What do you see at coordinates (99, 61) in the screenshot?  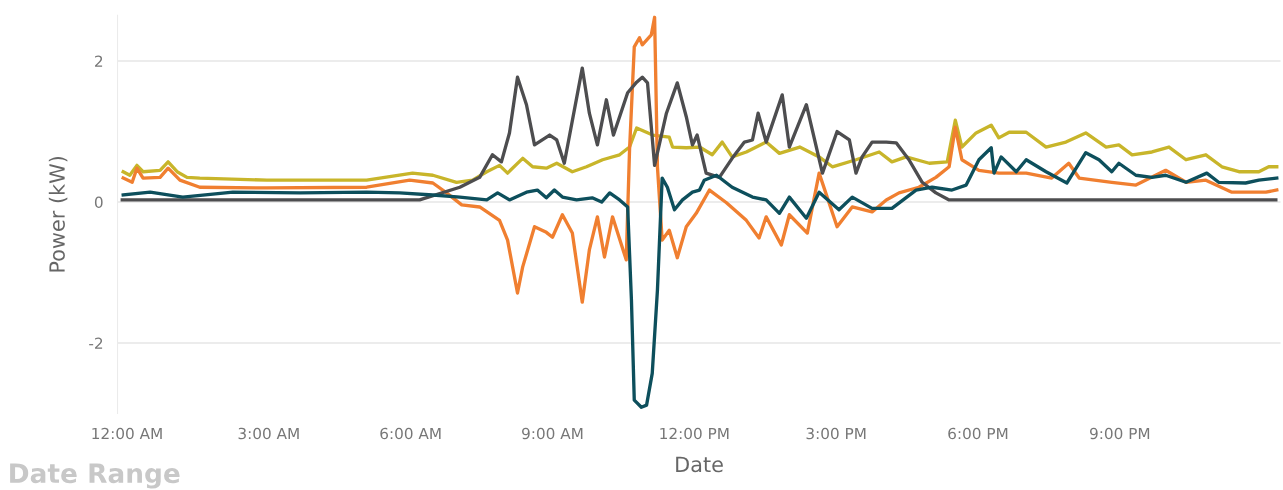 I see `y-tick-label: 2` at bounding box center [99, 61].